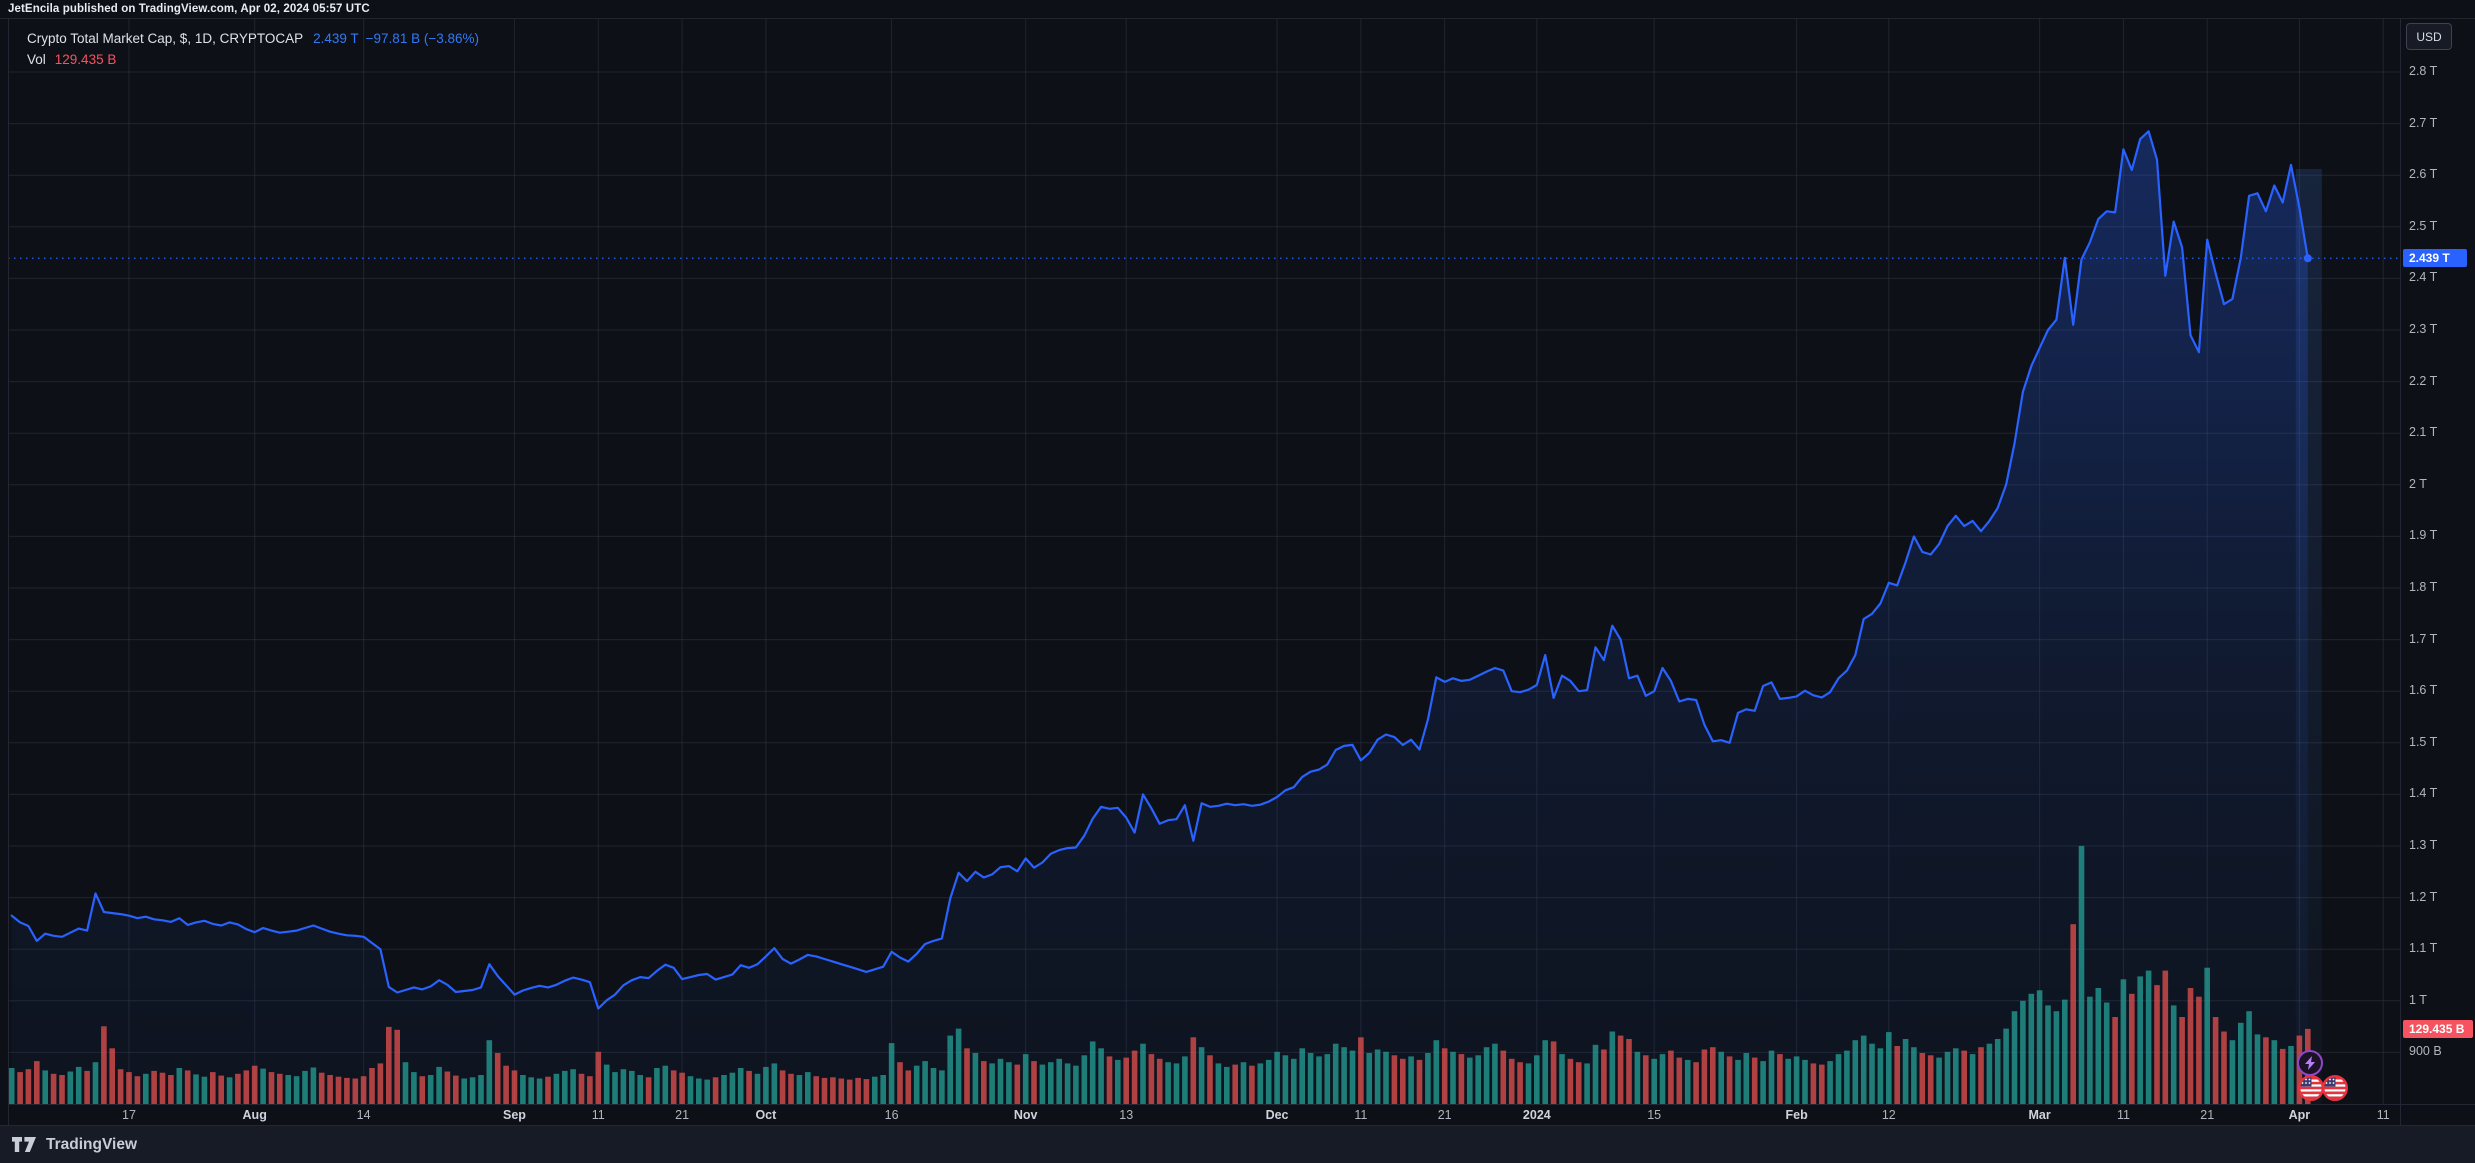 The width and height of the screenshot is (2475, 1163). I want to click on event-markers, so click(2323, 1076).